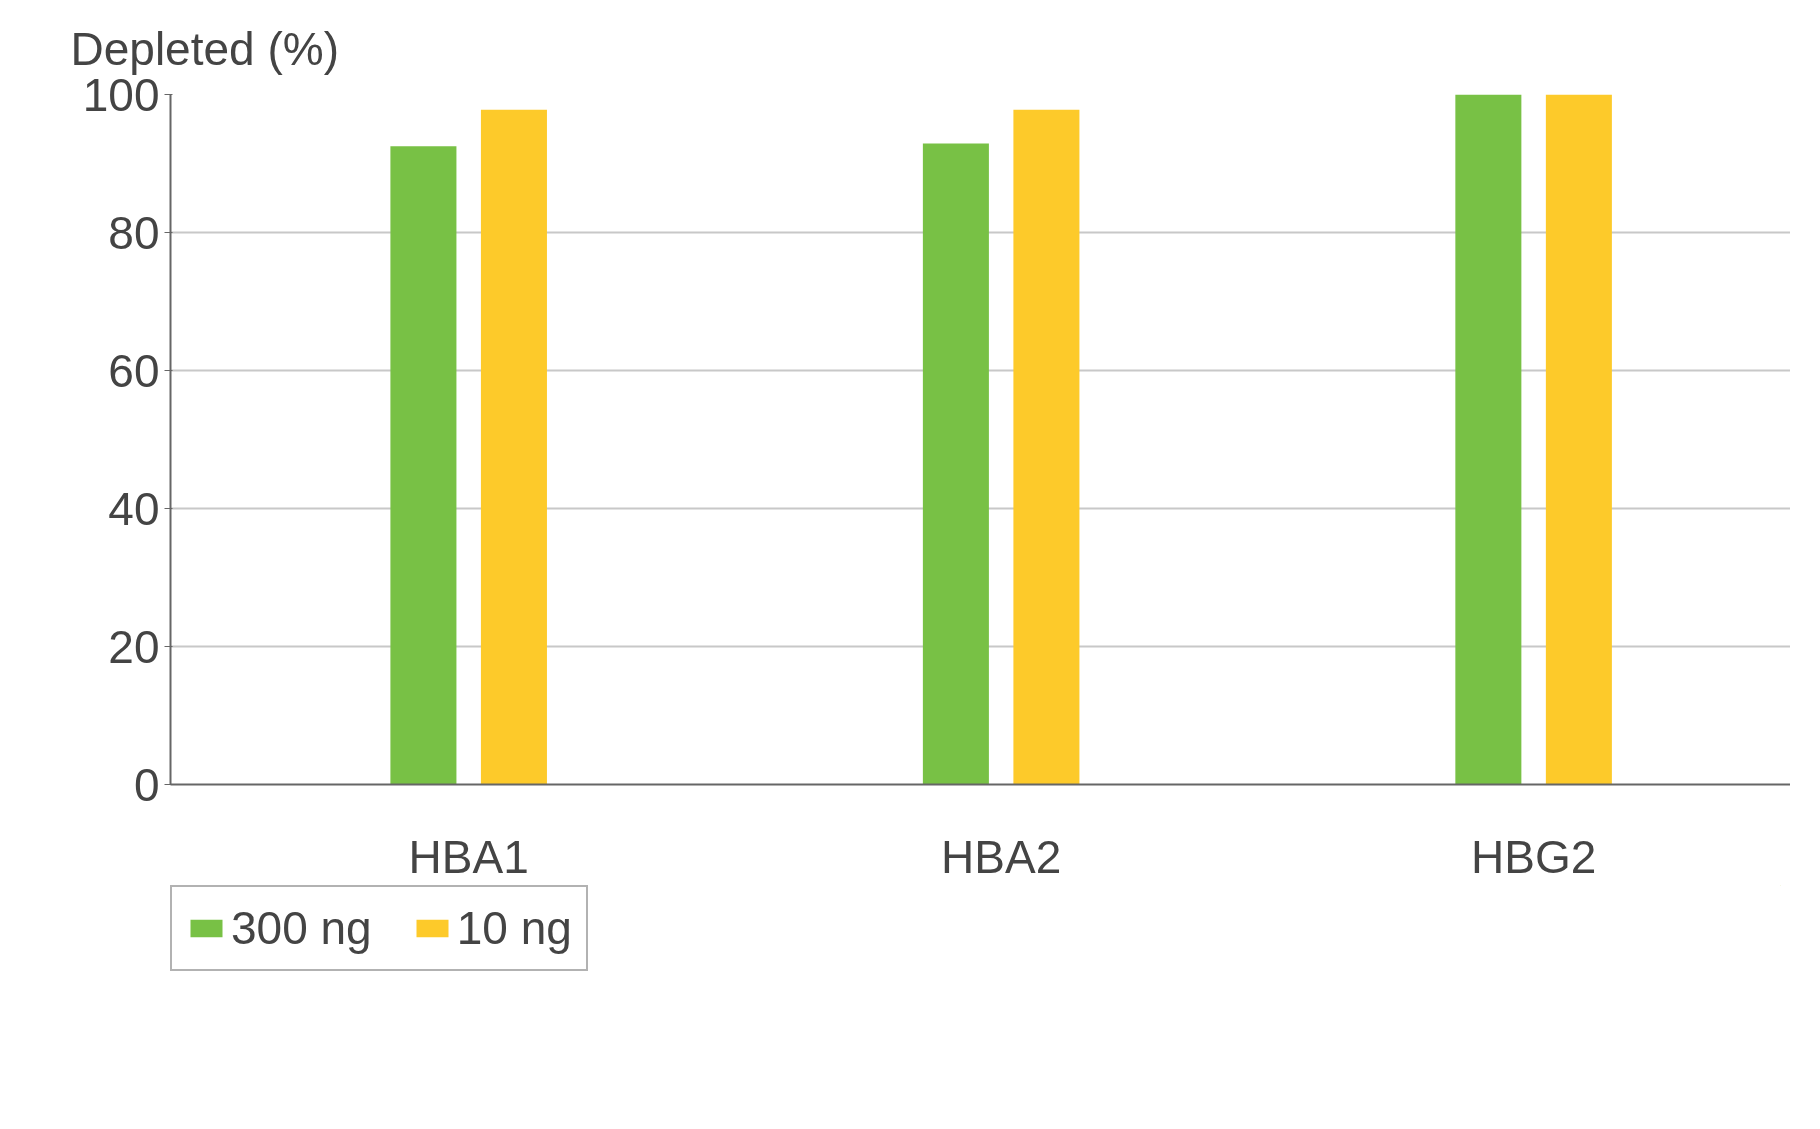  I want to click on legend-label: 300 ng, so click(301, 928).